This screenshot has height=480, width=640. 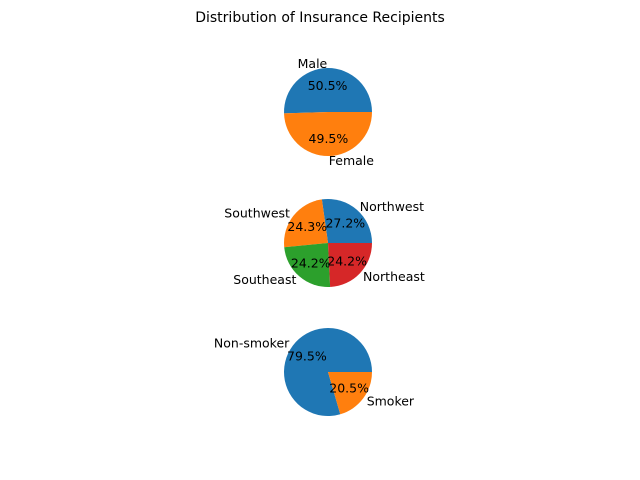 I want to click on slice-percent-northwest: 27.2%, so click(x=345, y=223).